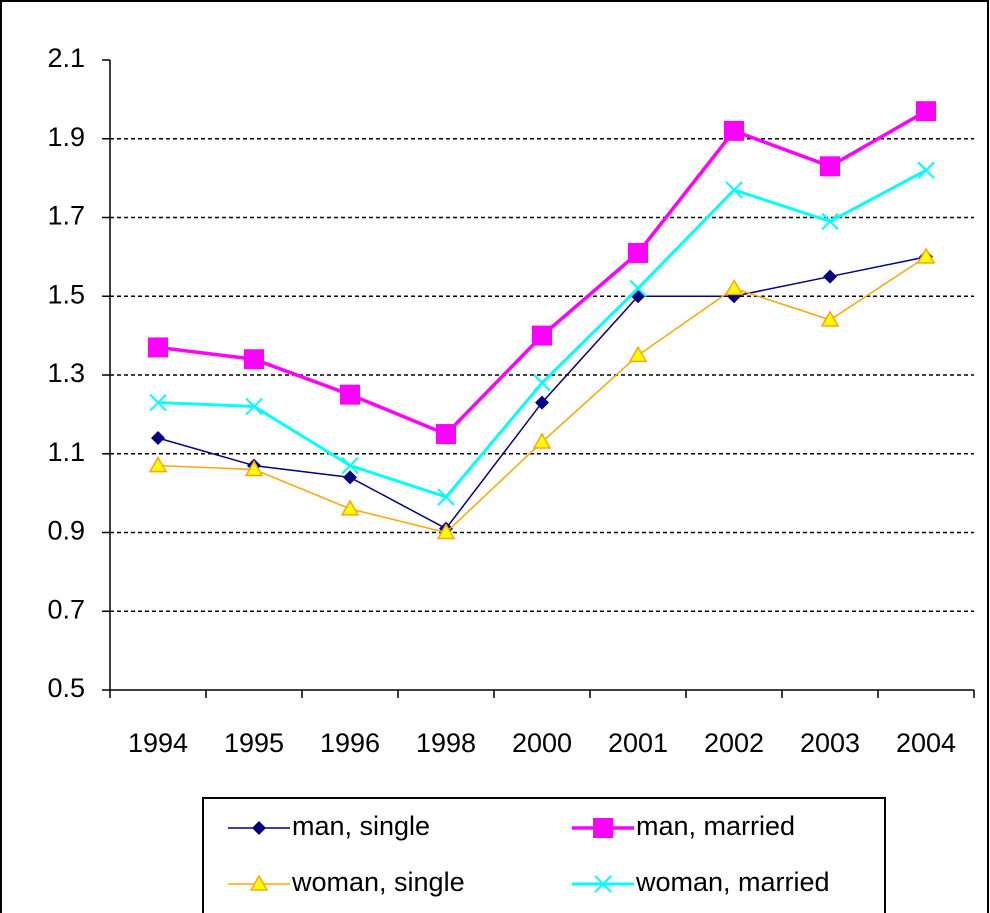 Image resolution: width=990 pixels, height=913 pixels. I want to click on y-tick-label: 2.1, so click(66, 58).